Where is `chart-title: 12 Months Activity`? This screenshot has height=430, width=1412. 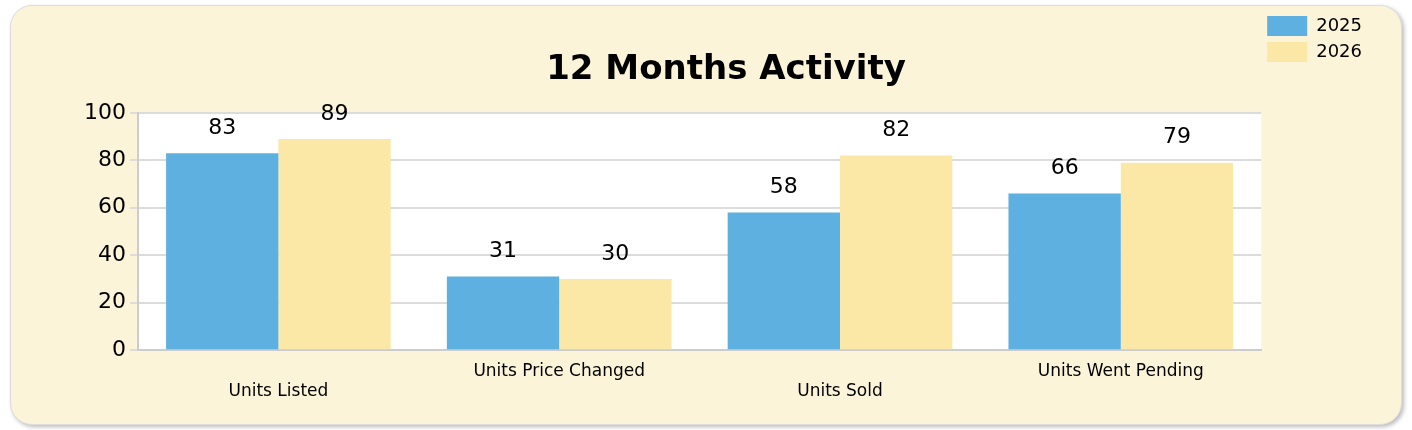
chart-title: 12 Months Activity is located at coordinates (726, 67).